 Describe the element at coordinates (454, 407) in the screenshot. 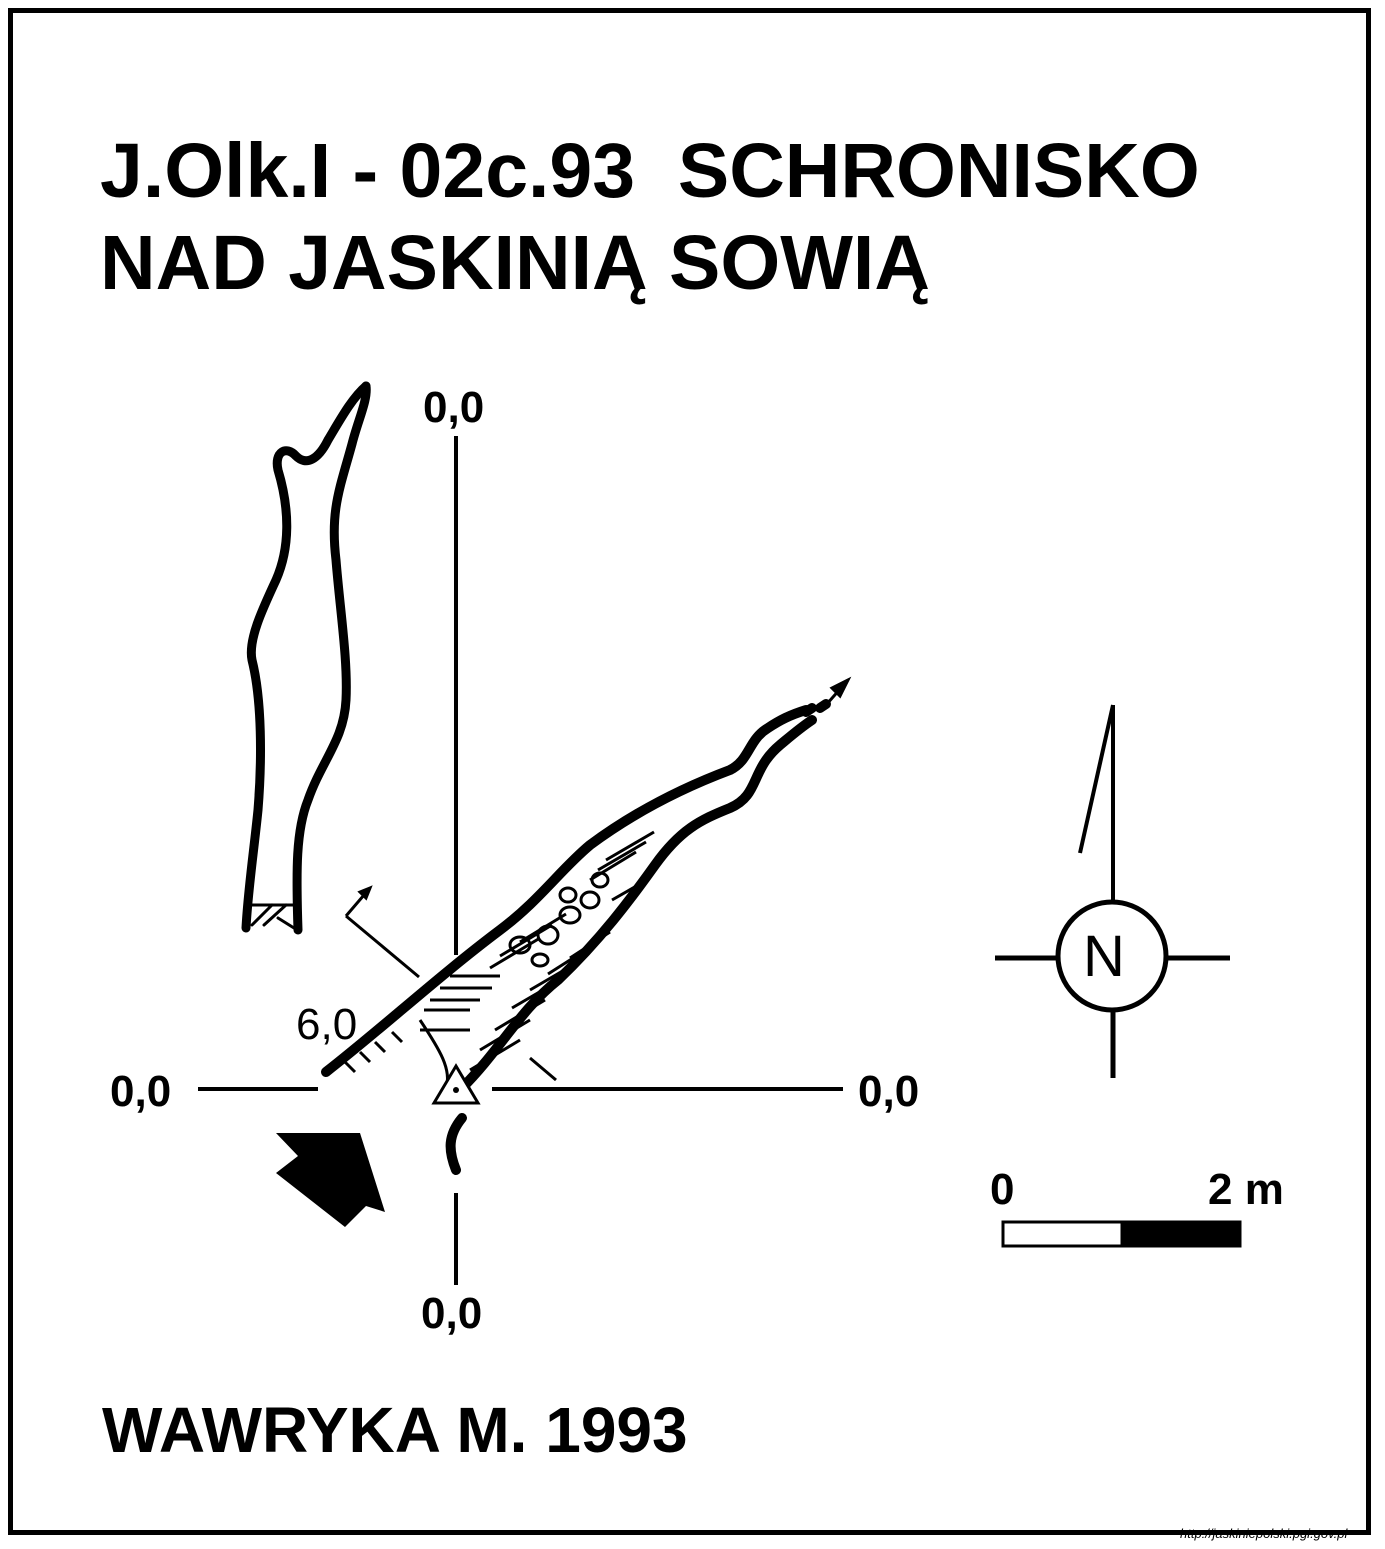

I see `axis-label-top: 0,0` at that location.